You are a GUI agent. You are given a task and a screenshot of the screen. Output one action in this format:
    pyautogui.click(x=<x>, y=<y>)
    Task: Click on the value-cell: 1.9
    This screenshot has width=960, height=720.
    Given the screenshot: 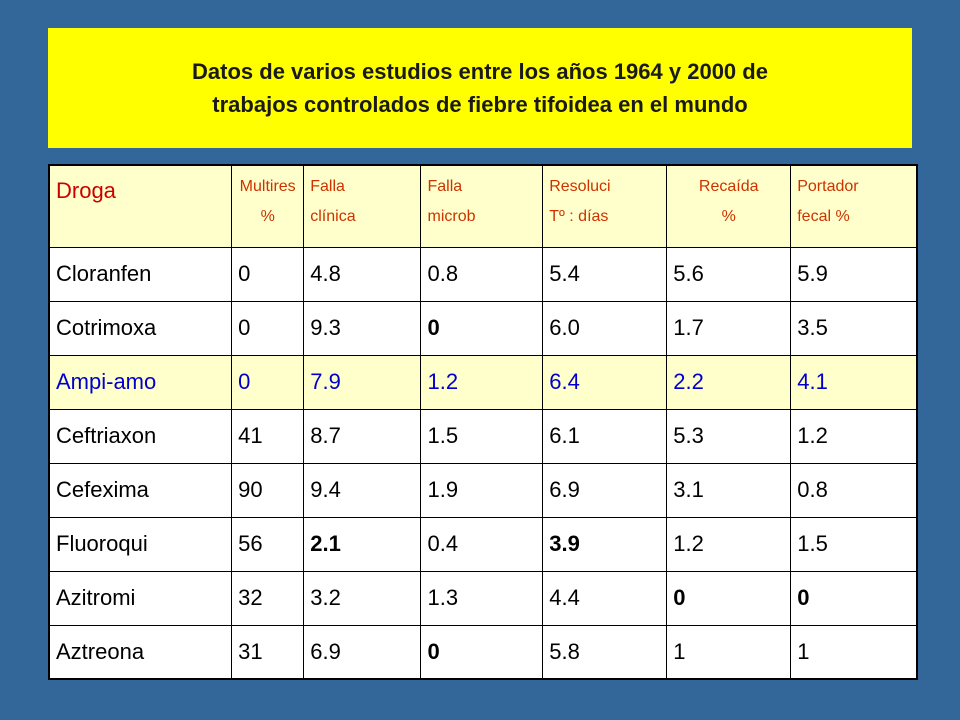 What is the action you would take?
    pyautogui.click(x=482, y=490)
    